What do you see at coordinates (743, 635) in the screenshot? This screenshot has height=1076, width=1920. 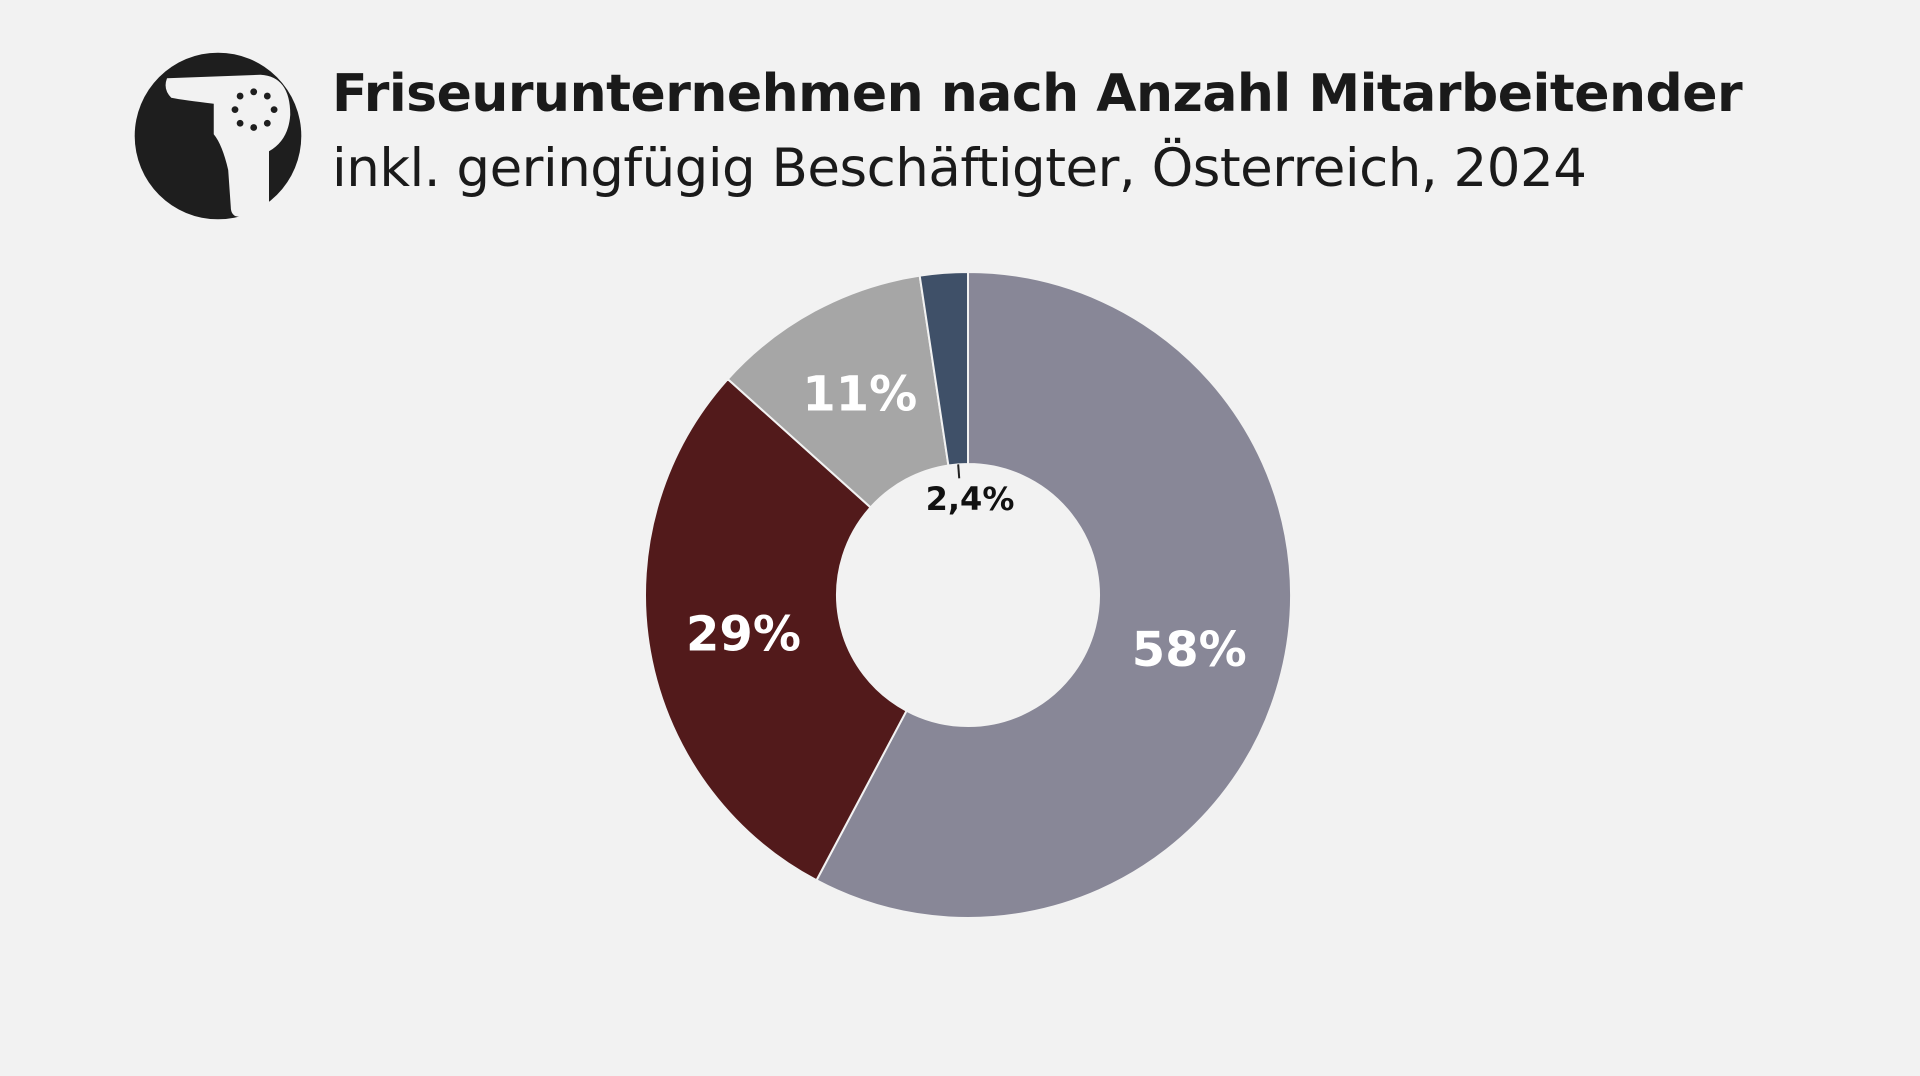 I see `data-label-1: 29%` at bounding box center [743, 635].